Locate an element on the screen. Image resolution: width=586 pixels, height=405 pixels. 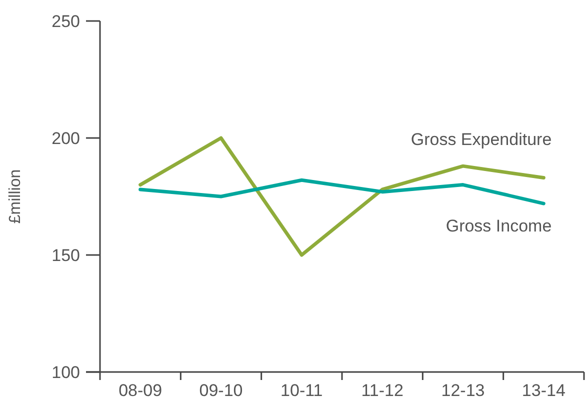
y-tick-label: 100 is located at coordinates (66, 372).